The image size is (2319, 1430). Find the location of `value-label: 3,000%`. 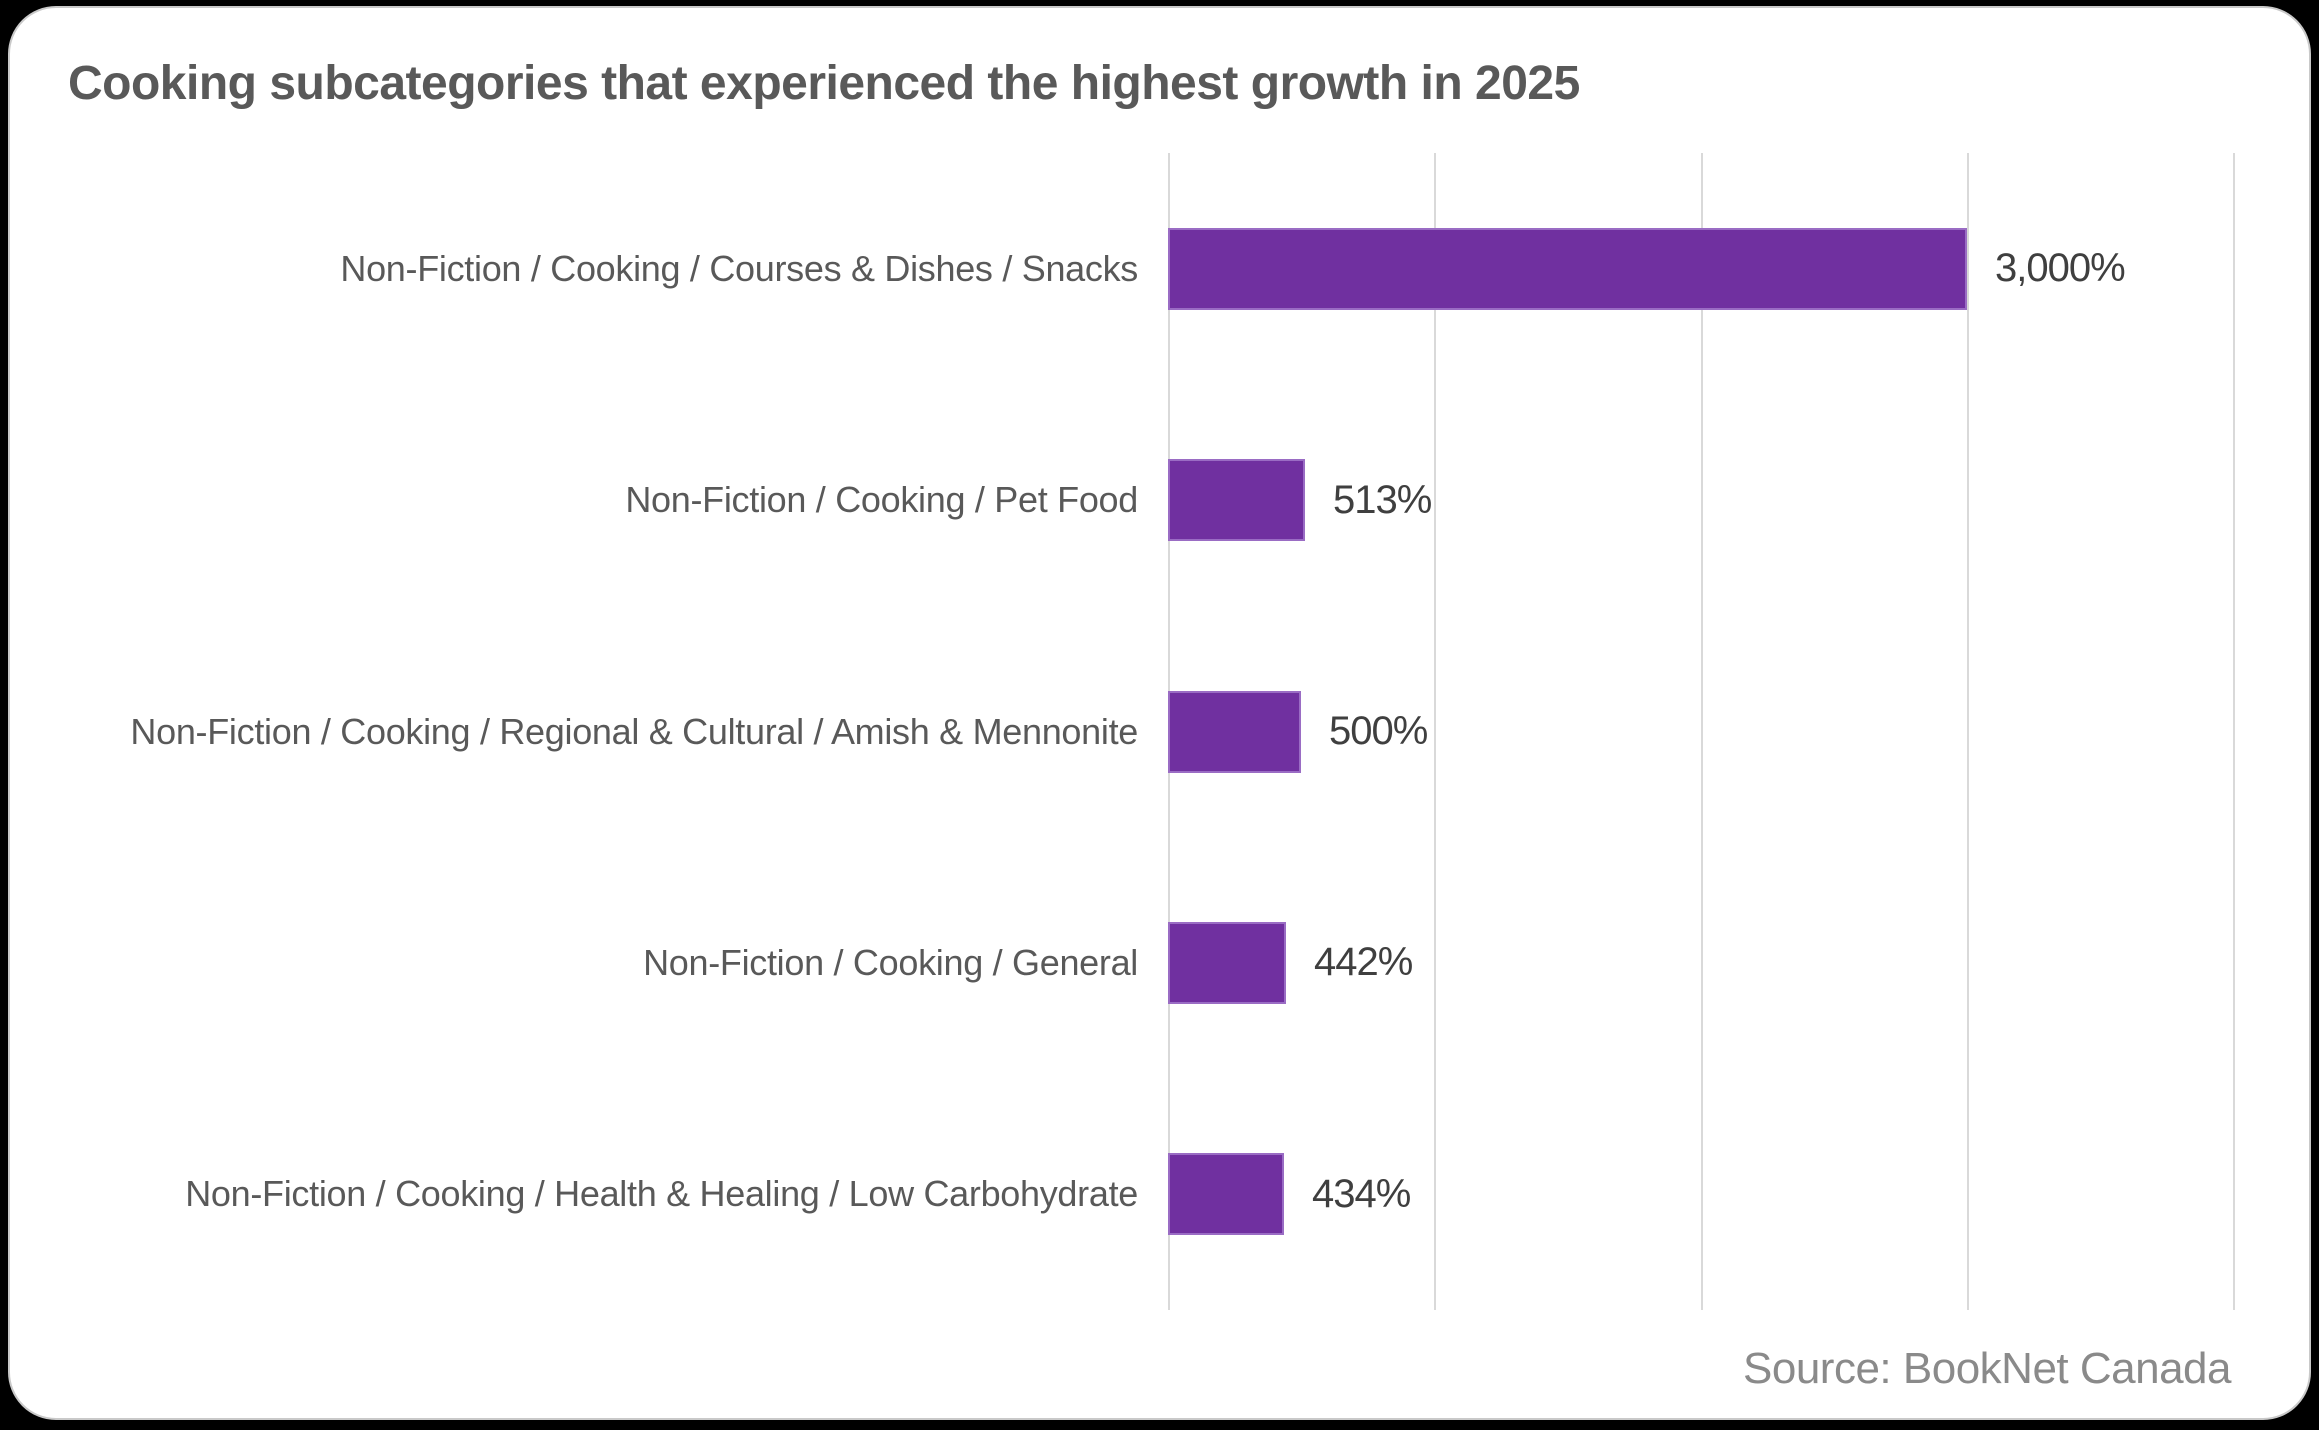

value-label: 3,000% is located at coordinates (2060, 268).